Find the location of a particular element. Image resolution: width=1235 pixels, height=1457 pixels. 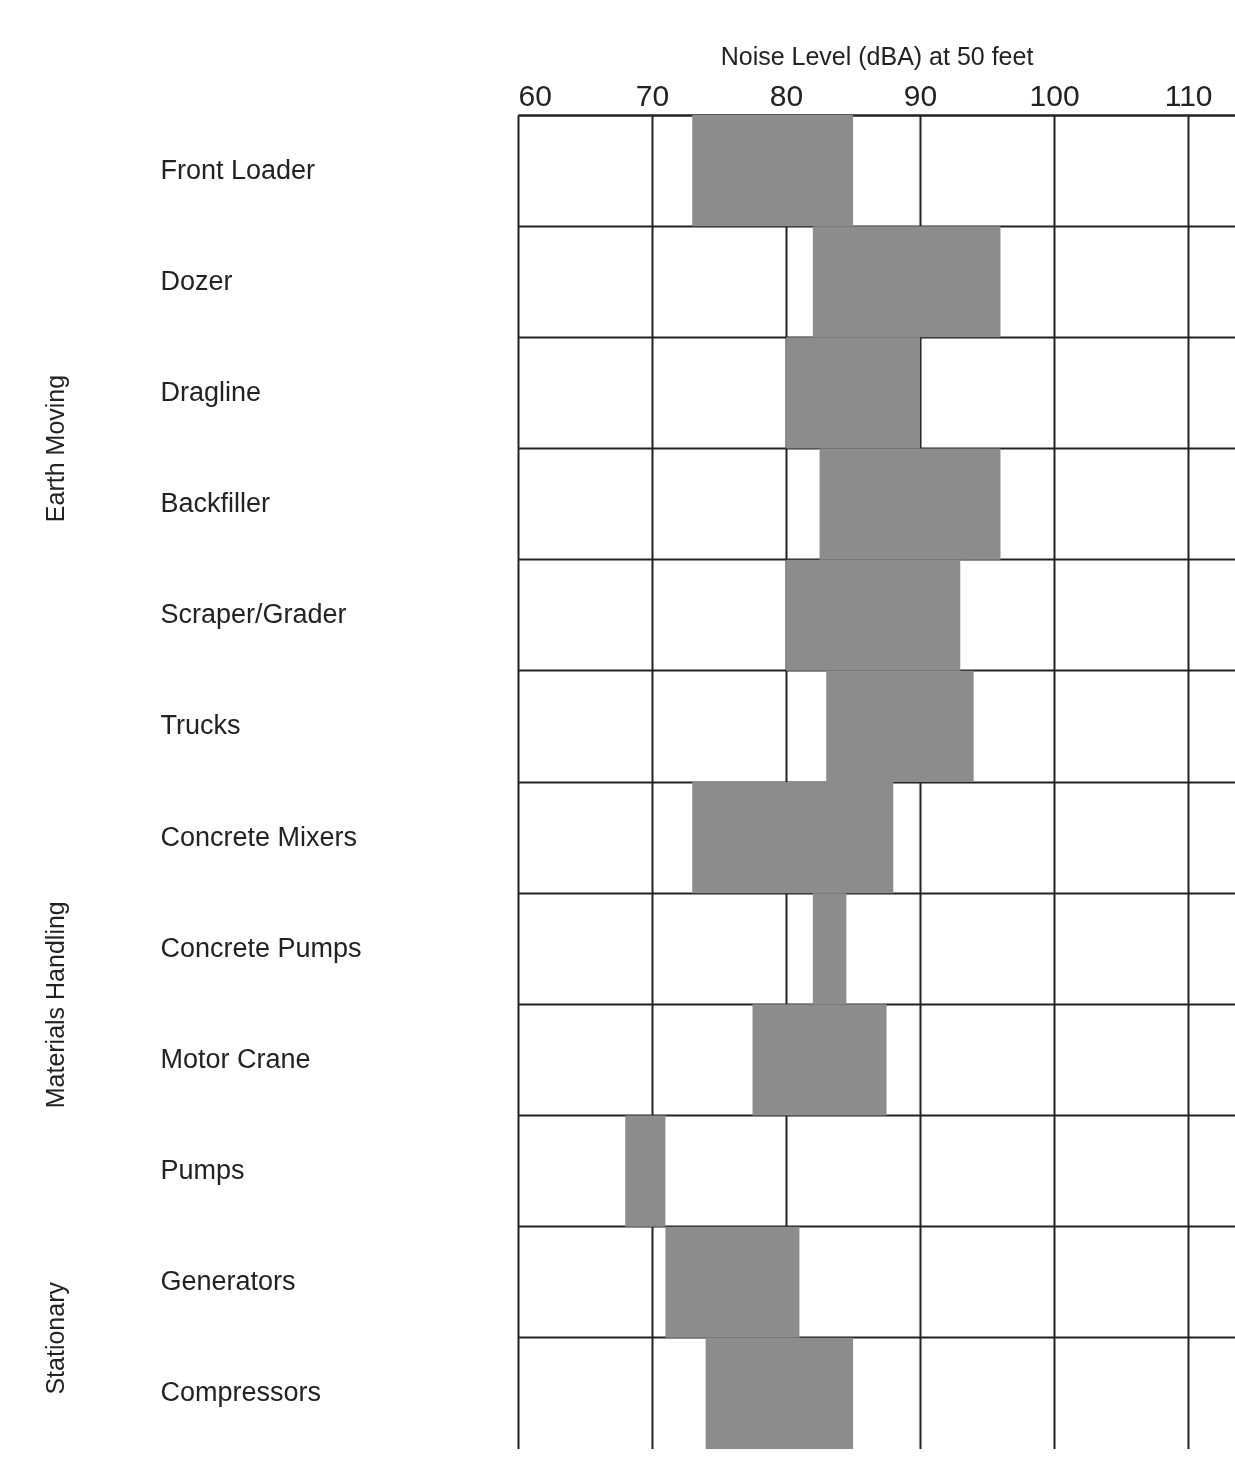

y-tick-label: Pumps is located at coordinates (202, 1170).